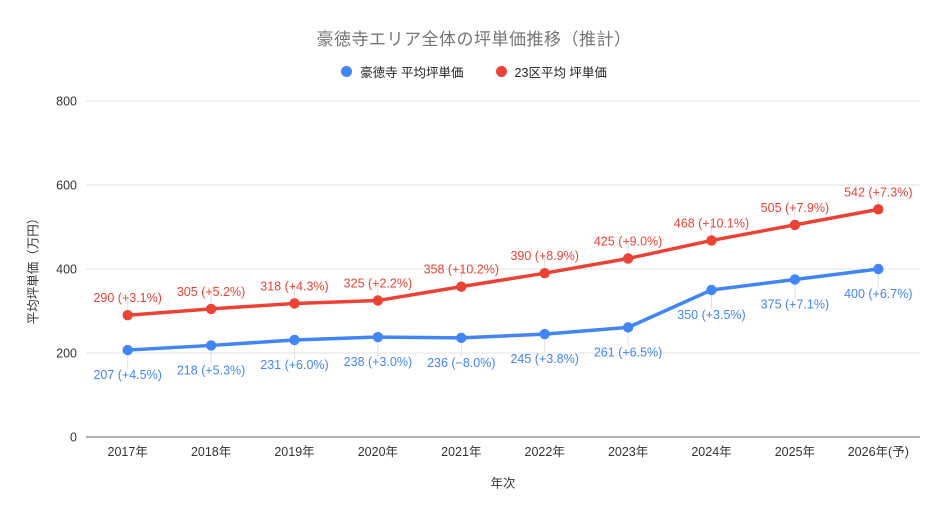 The image size is (948, 518). I want to click on data-point-label: 325 (+2.2%), so click(378, 284).